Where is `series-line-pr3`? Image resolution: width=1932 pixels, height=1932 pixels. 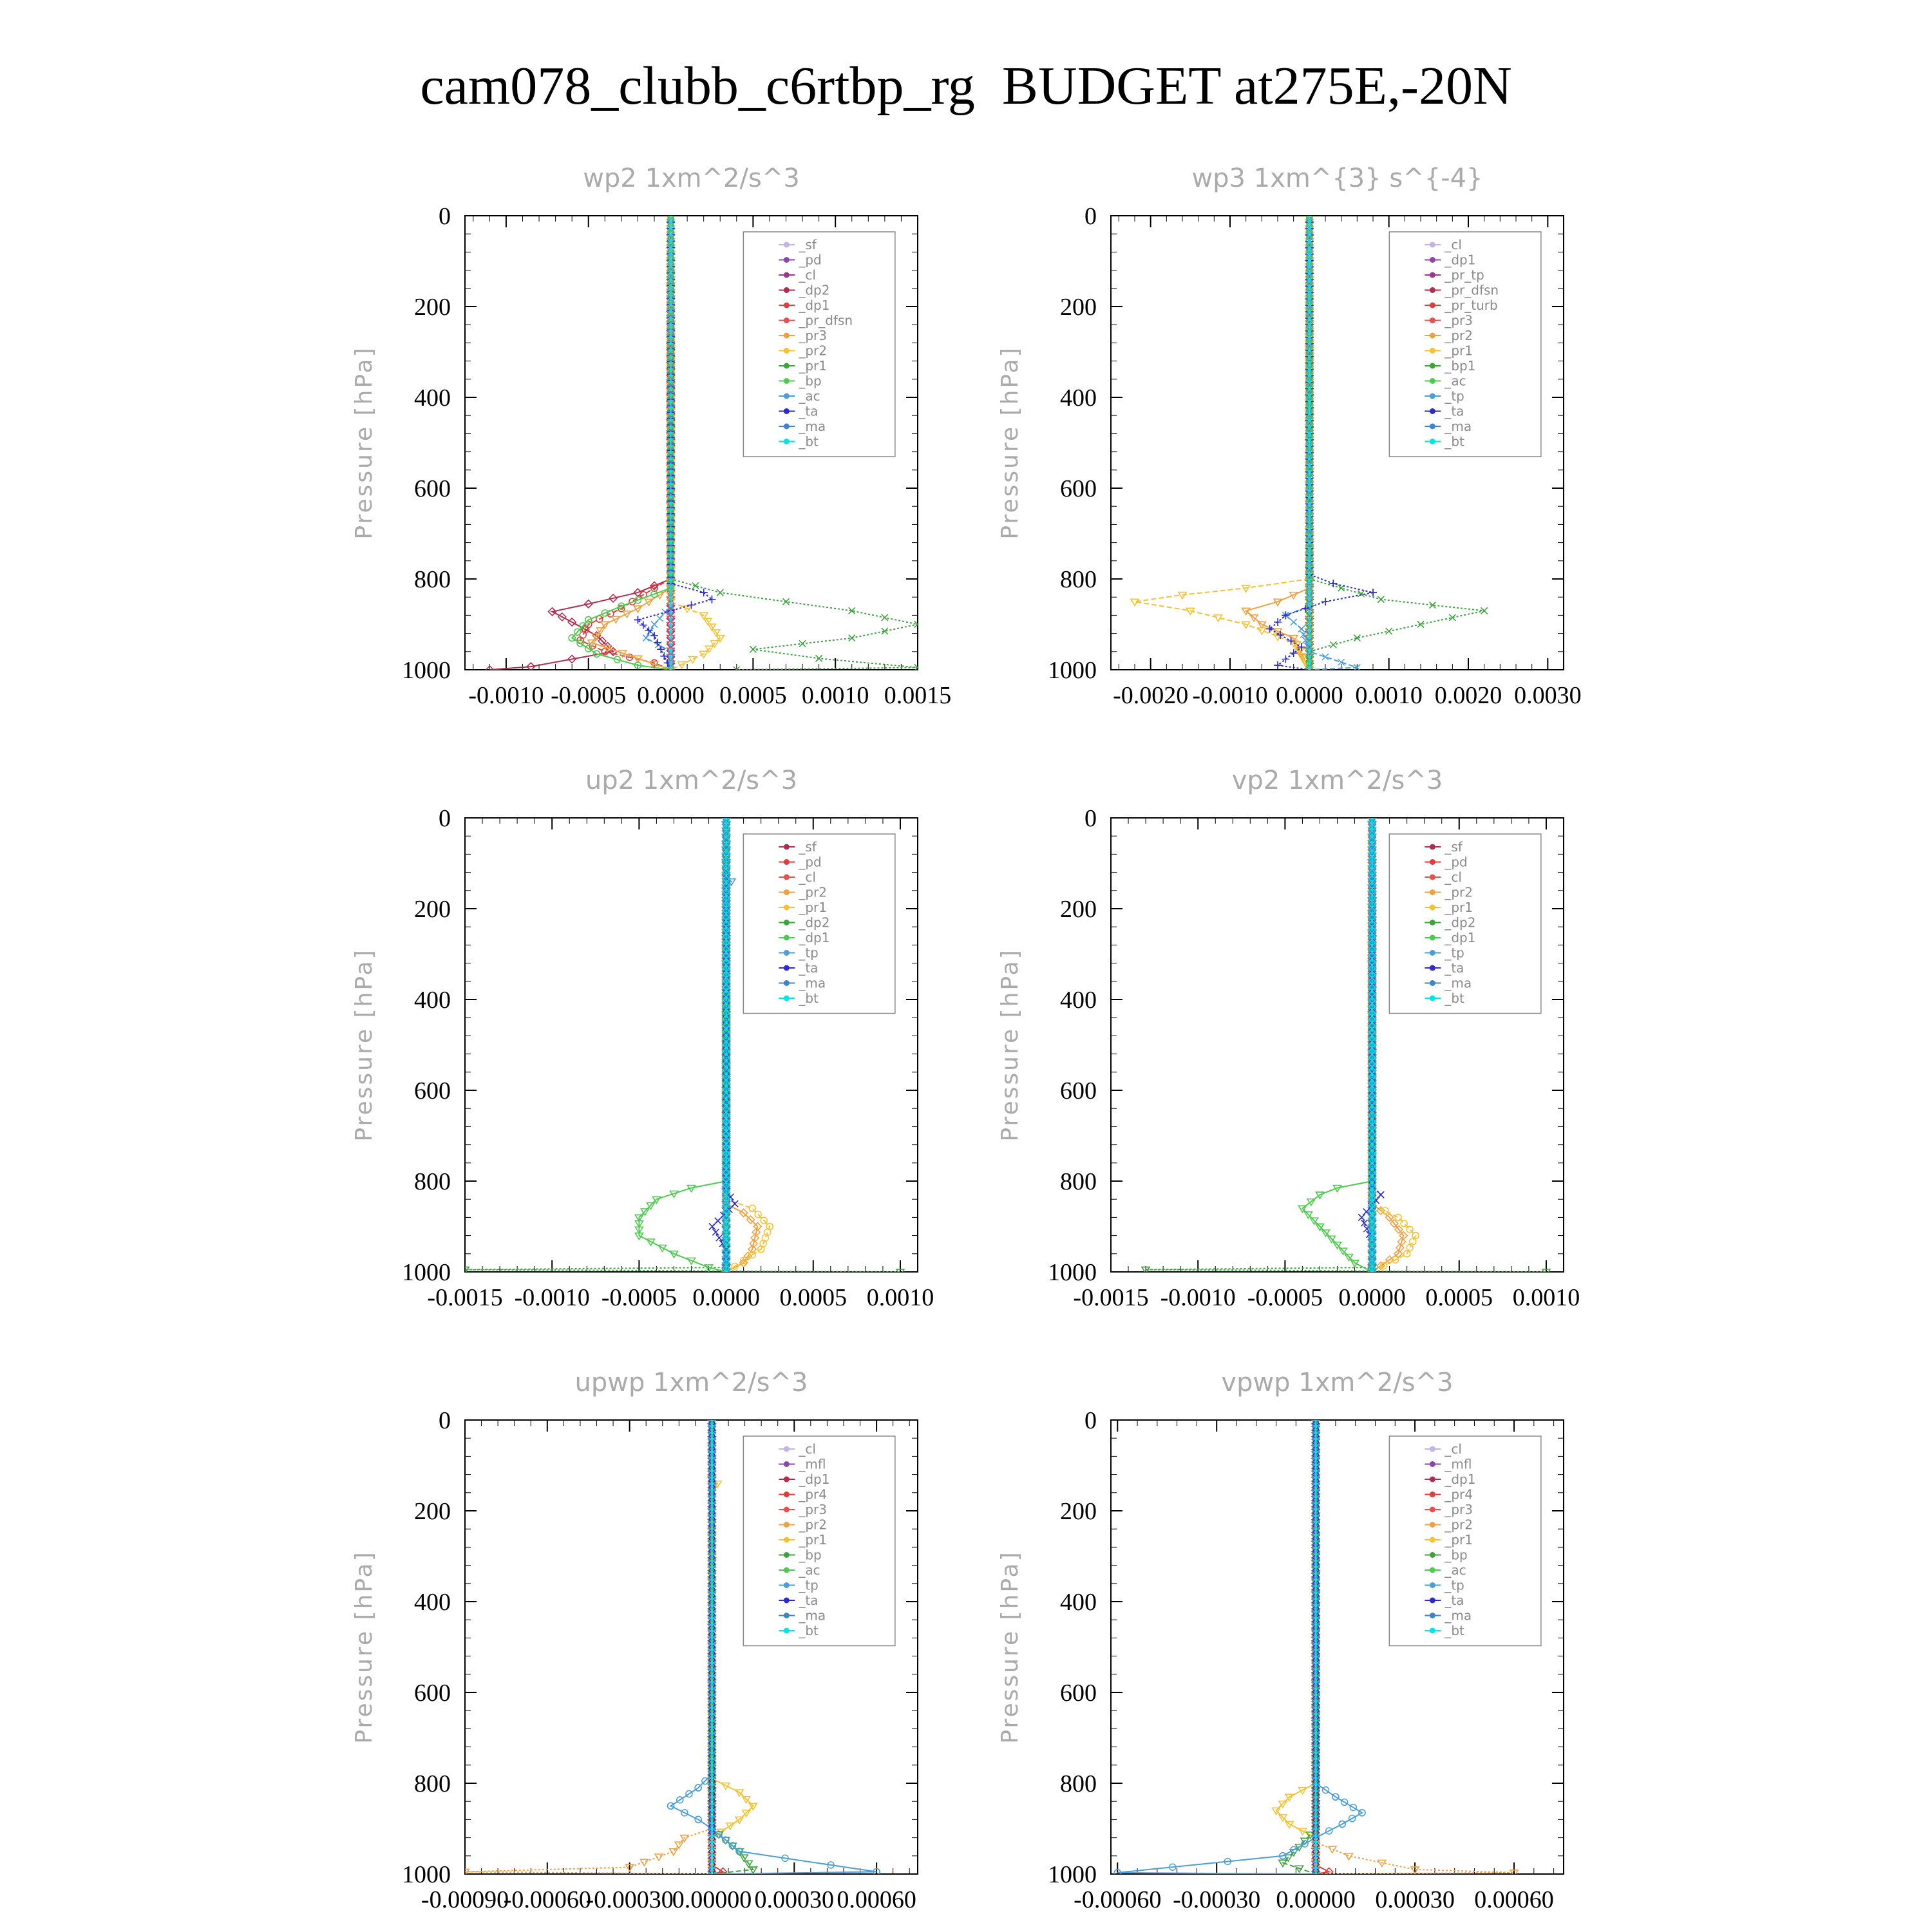 series-line-pr3 is located at coordinates (631, 443).